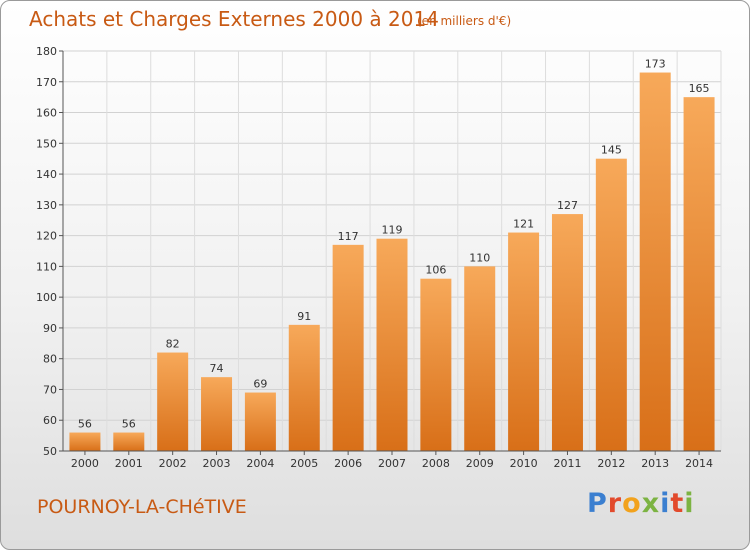 The image size is (750, 550). Describe the element at coordinates (480, 463) in the screenshot. I see `x-tick-label: 2009` at that location.